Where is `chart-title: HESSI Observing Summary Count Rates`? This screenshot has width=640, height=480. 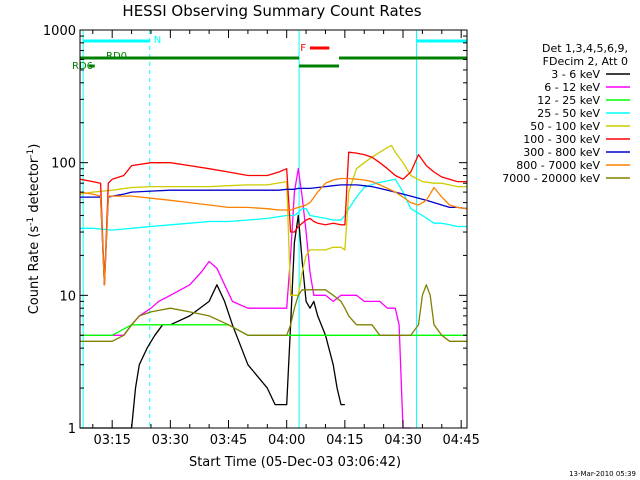 chart-title: HESSI Observing Summary Count Rates is located at coordinates (271, 11).